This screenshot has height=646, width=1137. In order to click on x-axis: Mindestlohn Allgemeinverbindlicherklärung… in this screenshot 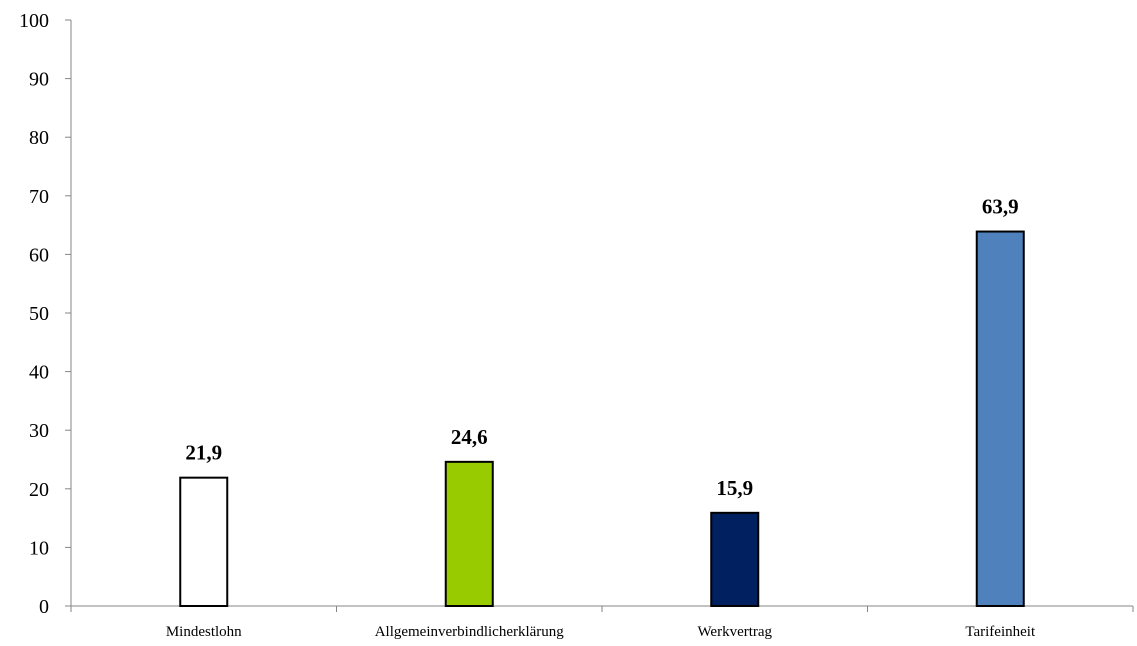, I will do `click(602, 622)`.